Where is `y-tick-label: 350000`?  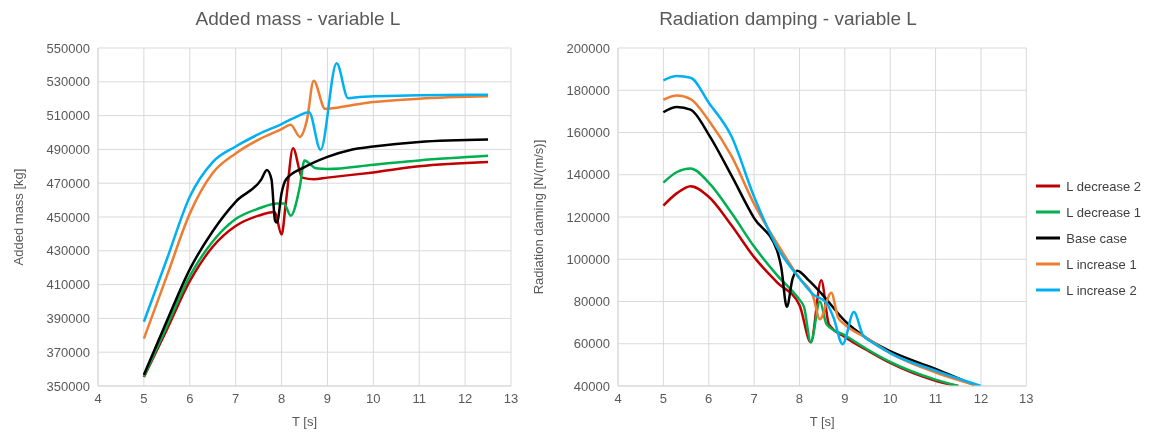 y-tick-label: 350000 is located at coordinates (68, 386).